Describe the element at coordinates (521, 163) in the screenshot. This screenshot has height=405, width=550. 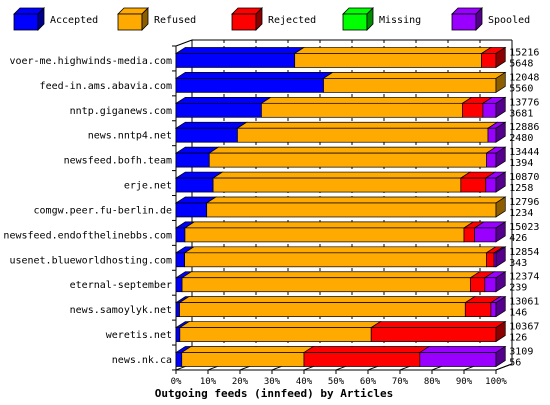
I see `accepted-count-label: 1394` at that location.